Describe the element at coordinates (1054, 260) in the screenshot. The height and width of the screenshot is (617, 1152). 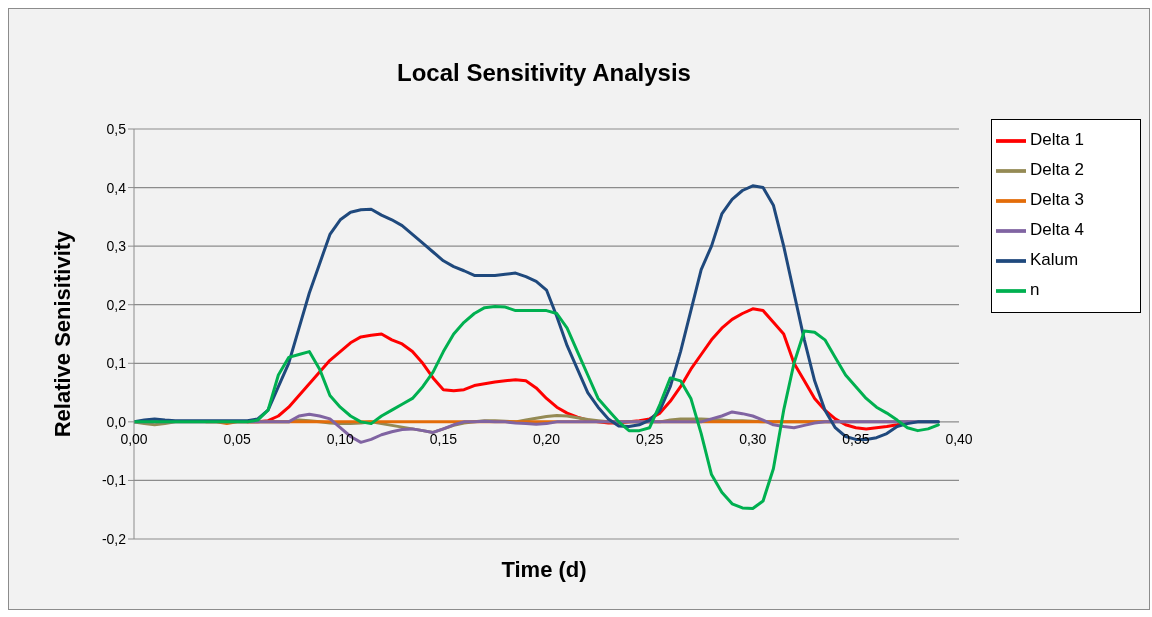
I see `legend-label: Kalum` at that location.